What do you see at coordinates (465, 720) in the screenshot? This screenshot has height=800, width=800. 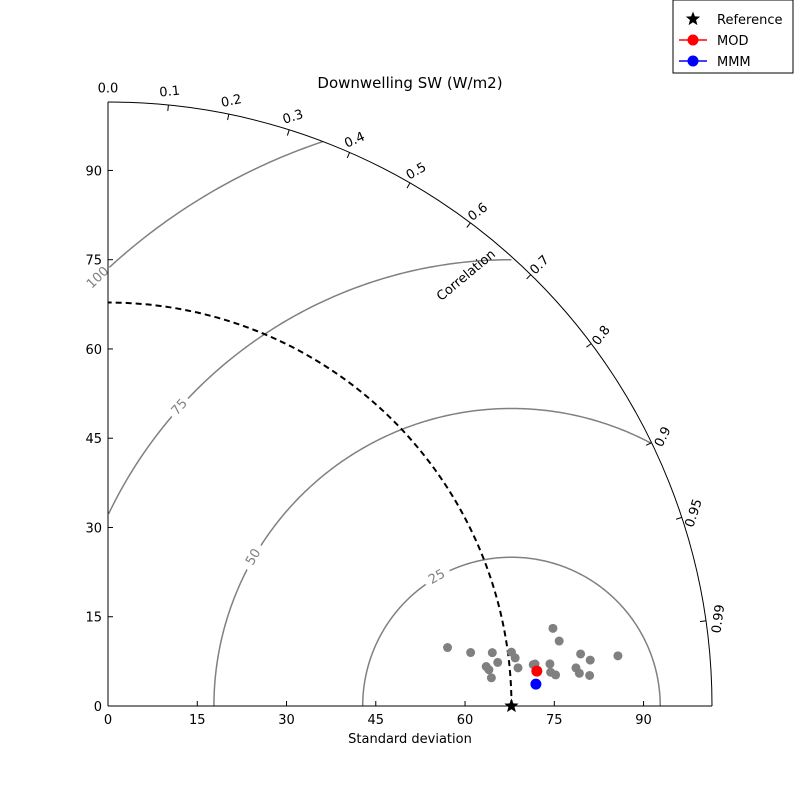 I see `x-tick-label: 60` at bounding box center [465, 720].